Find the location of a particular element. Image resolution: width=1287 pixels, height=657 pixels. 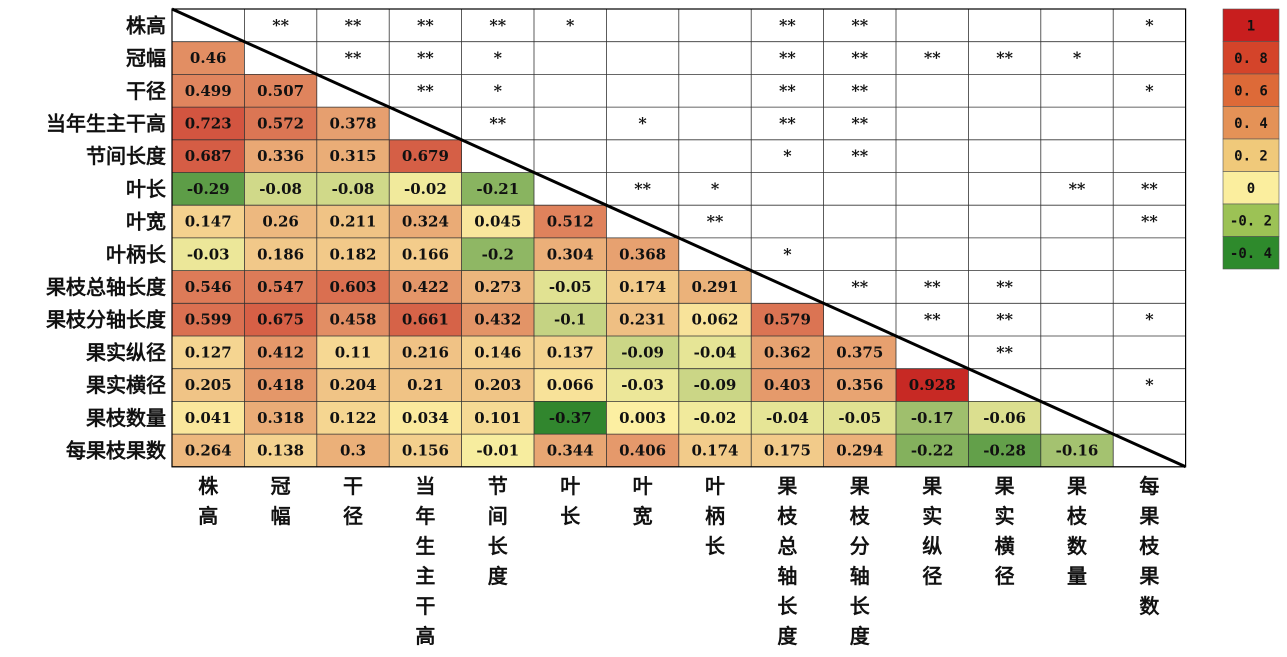

row-label: 节间长度 is located at coordinates (126, 156).